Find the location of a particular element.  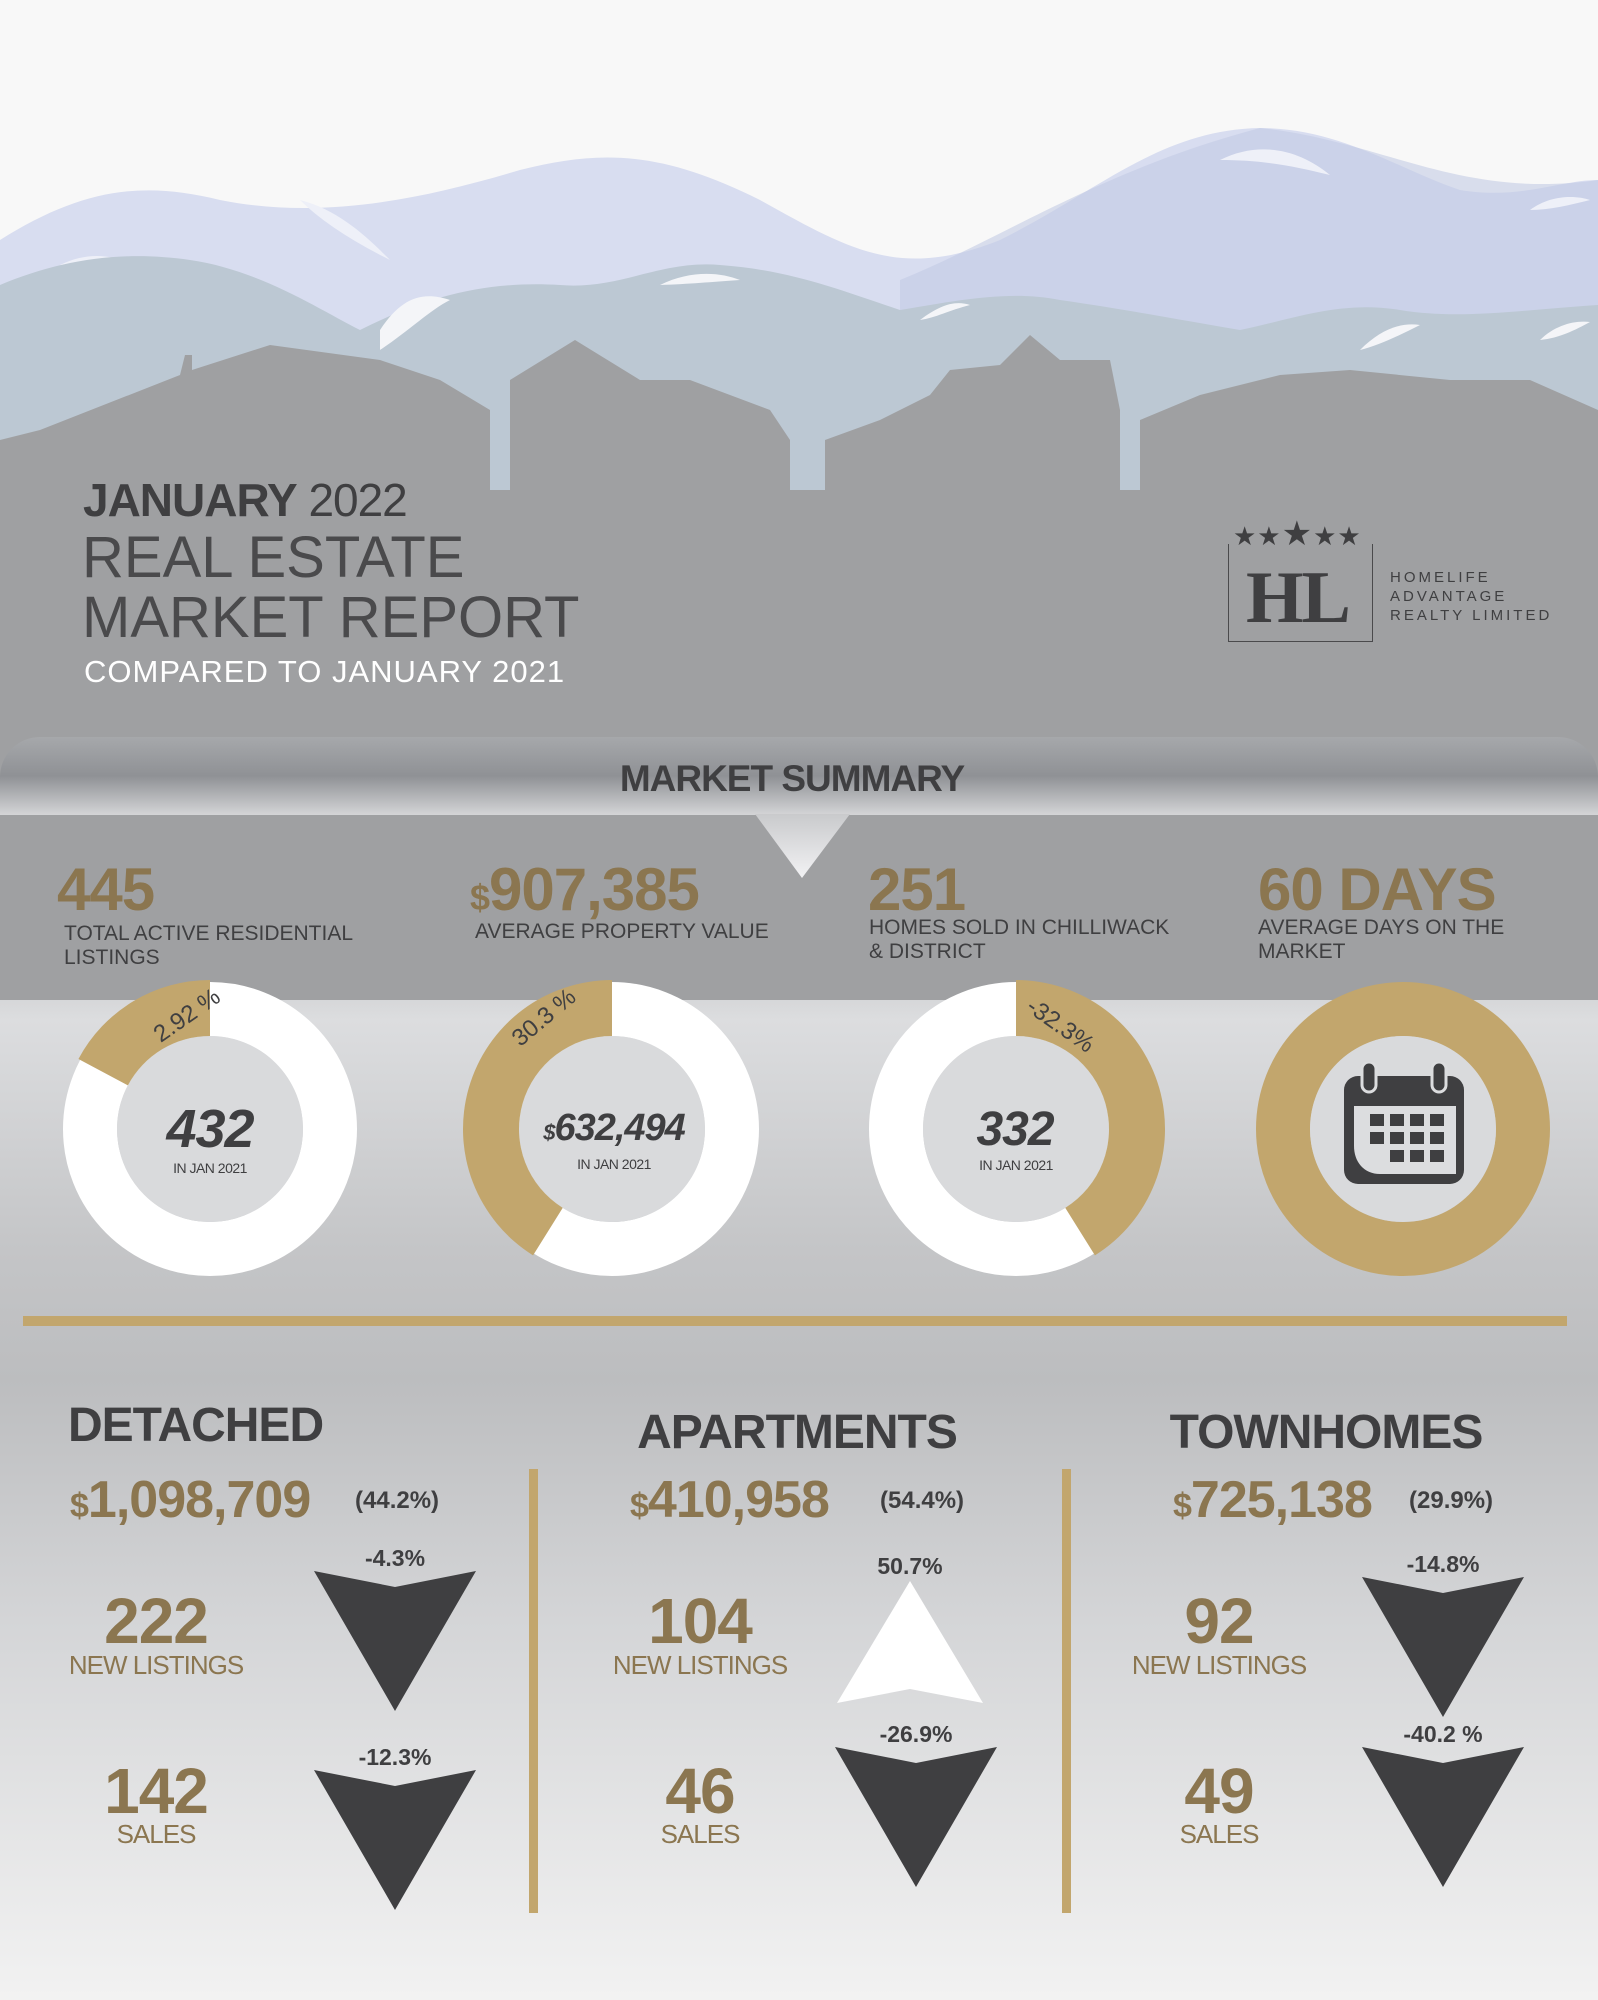

report-month: JANUARY is located at coordinates (190, 500).